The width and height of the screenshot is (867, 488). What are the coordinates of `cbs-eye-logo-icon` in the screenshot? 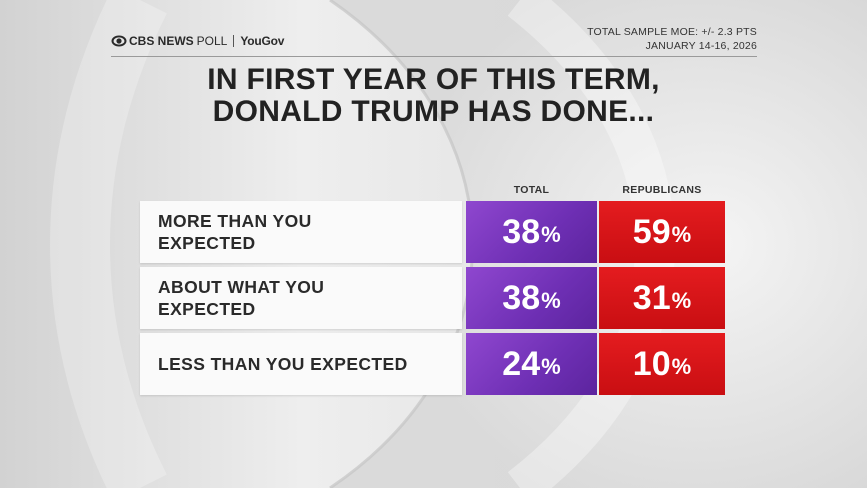 It's located at (119, 41).